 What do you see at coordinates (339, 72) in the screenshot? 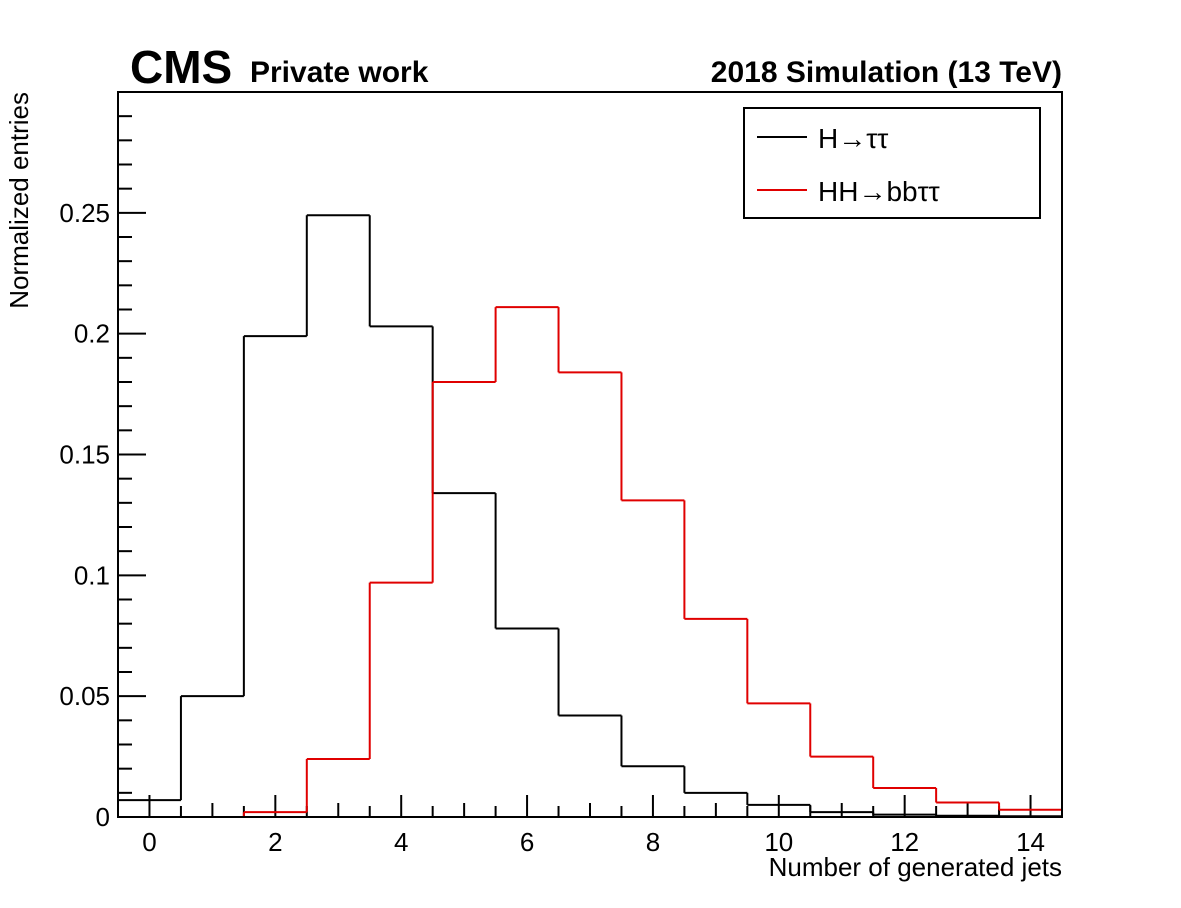
I see `status-label: Private work` at bounding box center [339, 72].